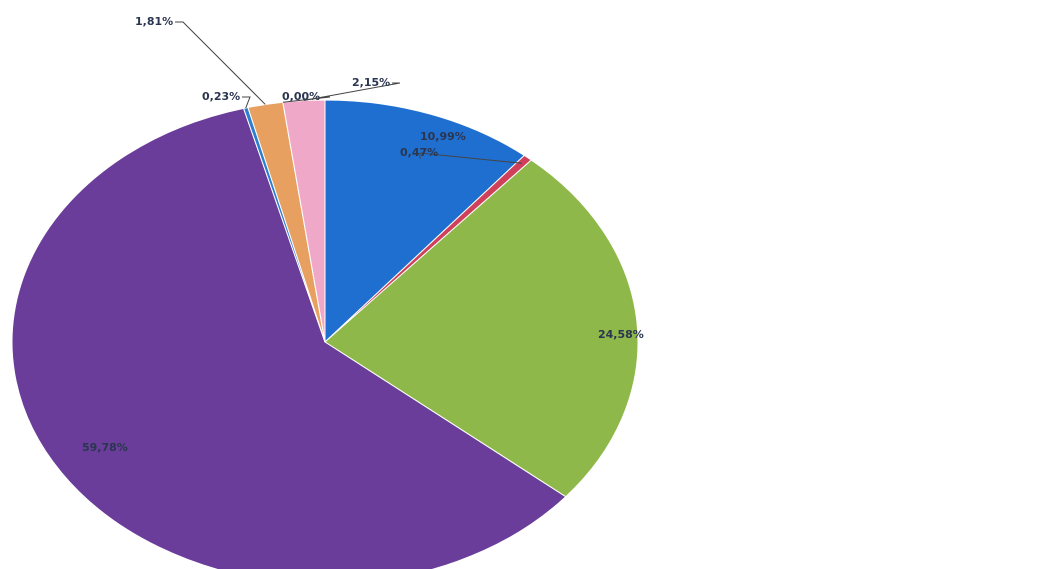 Image resolution: width=1043 pixels, height=569 pixels. What do you see at coordinates (301, 96) in the screenshot?
I see `data-label: 0,00%` at bounding box center [301, 96].